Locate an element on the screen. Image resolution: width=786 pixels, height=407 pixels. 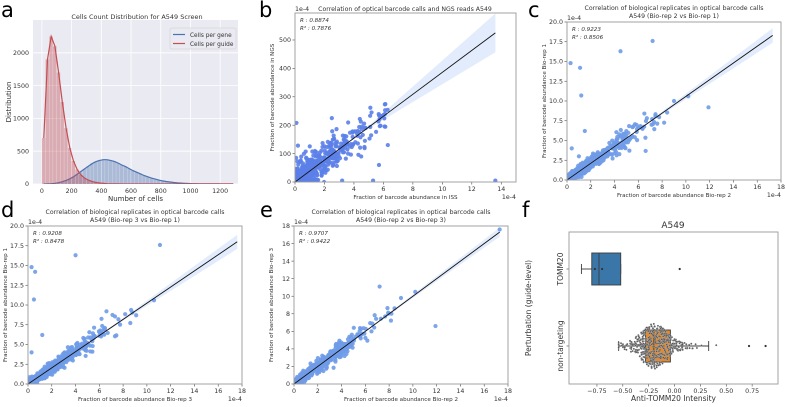
plot-frame is located at coordinates (405, 97).